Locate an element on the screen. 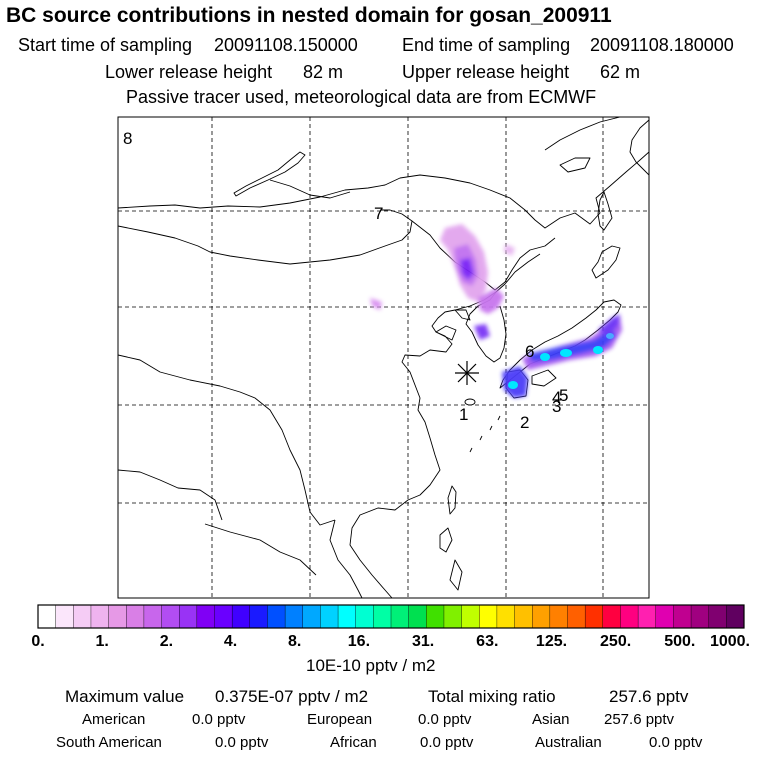 The width and height of the screenshot is (768, 768). european-value: 0.0 pptv is located at coordinates (445, 719).